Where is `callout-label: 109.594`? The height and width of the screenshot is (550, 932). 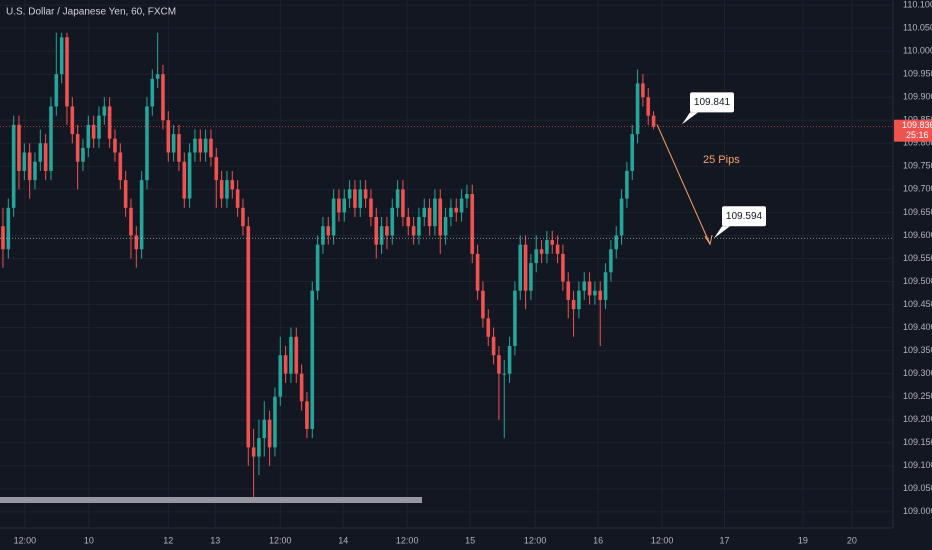 callout-label: 109.594 is located at coordinates (744, 216).